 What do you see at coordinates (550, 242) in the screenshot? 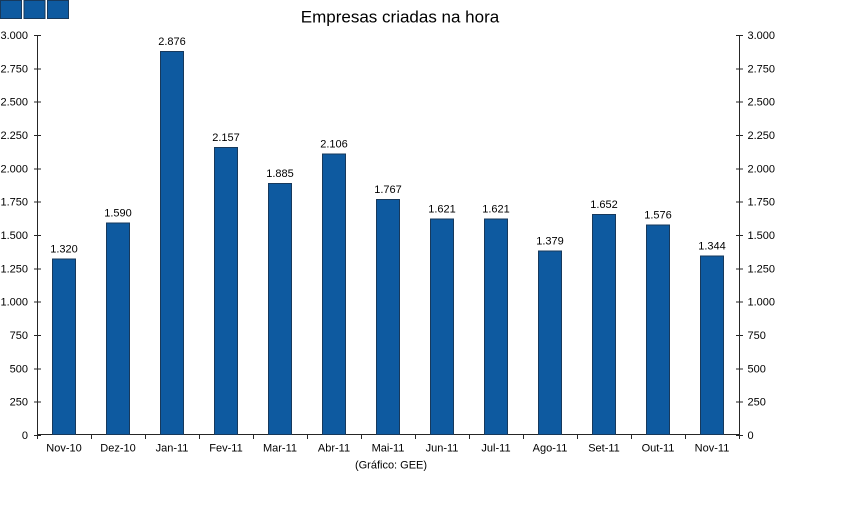
I see `svg-text: 1.379` at bounding box center [550, 242].